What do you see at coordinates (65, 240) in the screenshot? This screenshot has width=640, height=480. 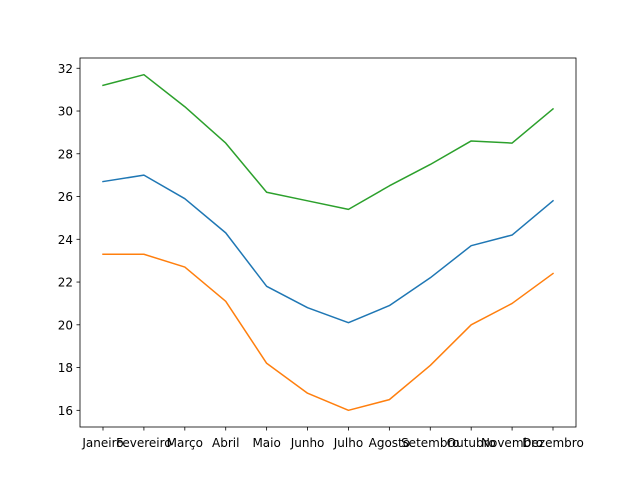 I see `y-tick-label: 24` at bounding box center [65, 240].